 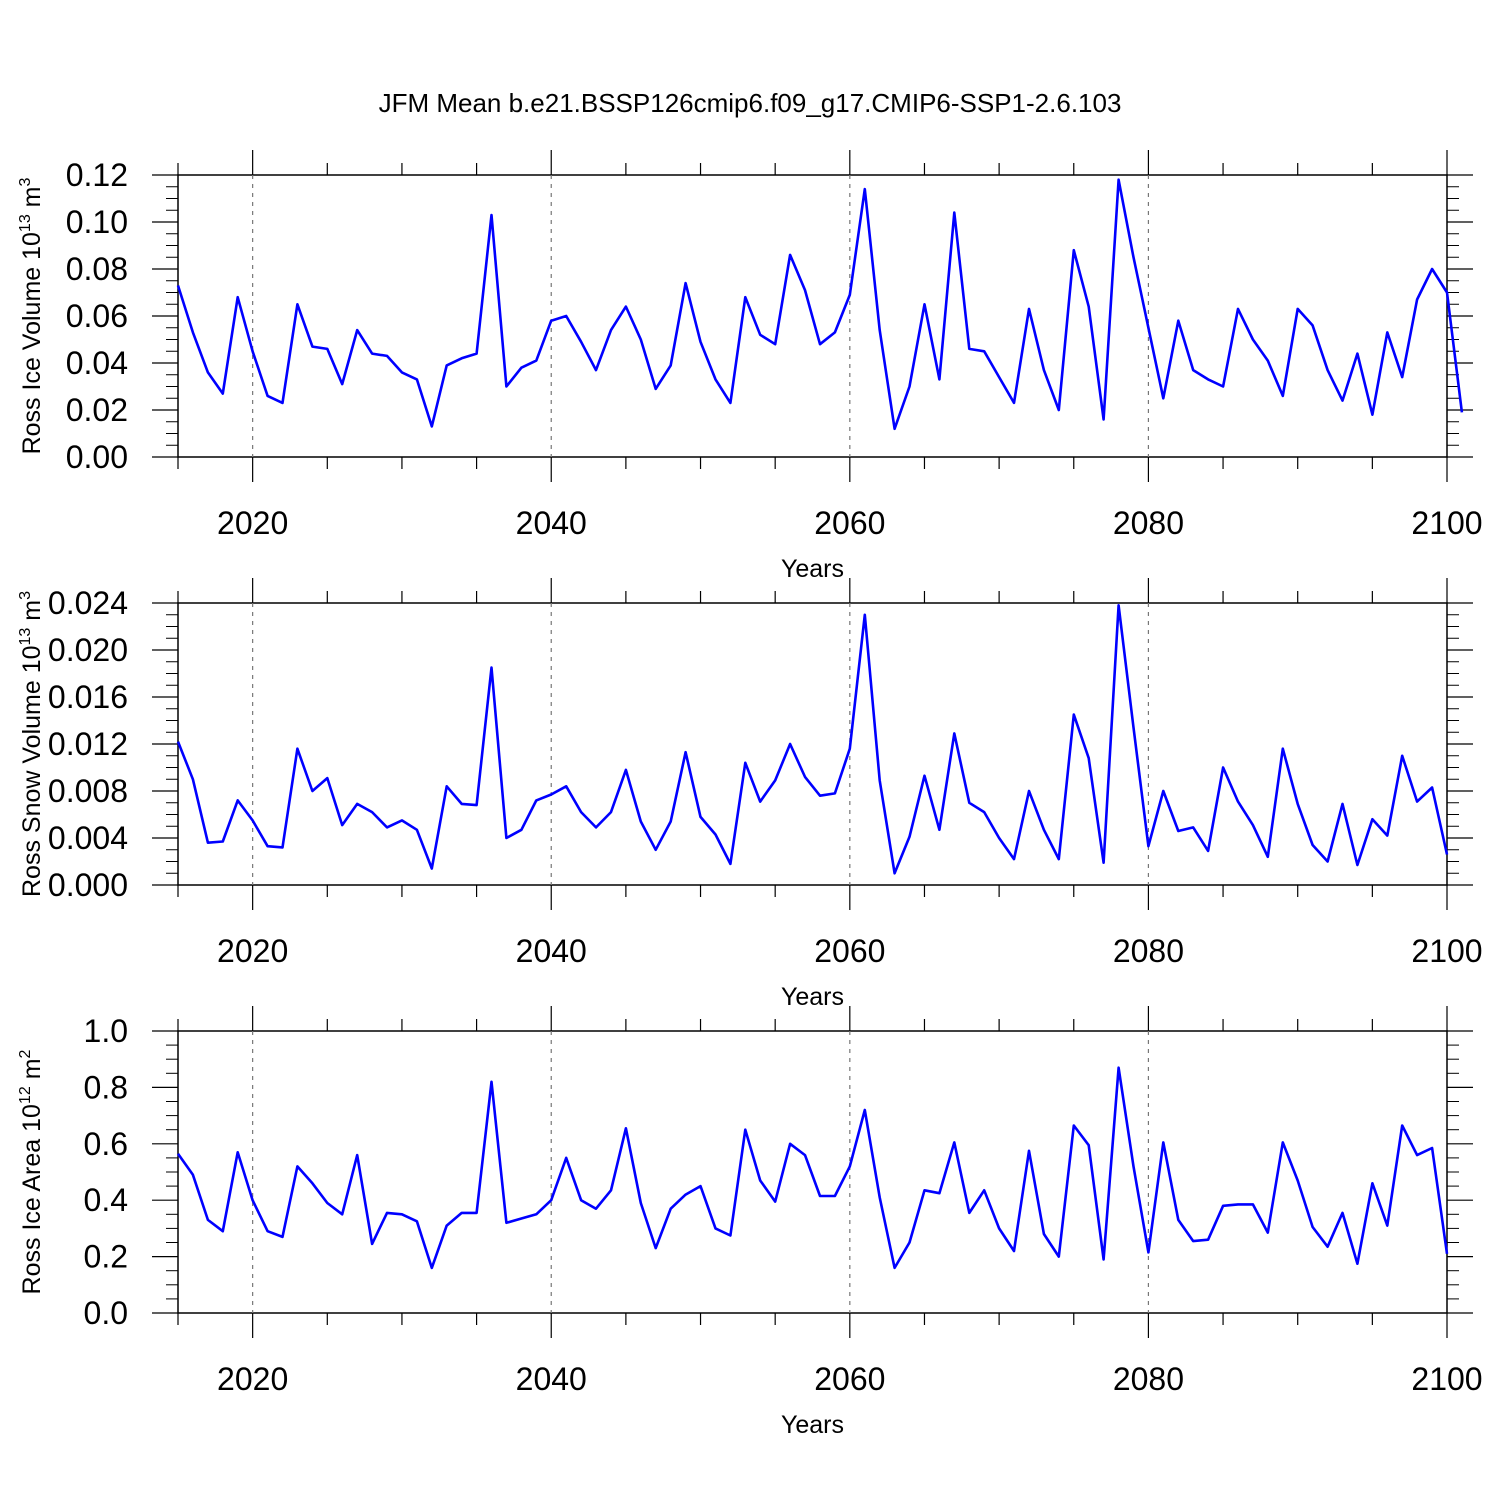 What do you see at coordinates (88, 650) in the screenshot?
I see `y-tick-label: 0.020` at bounding box center [88, 650].